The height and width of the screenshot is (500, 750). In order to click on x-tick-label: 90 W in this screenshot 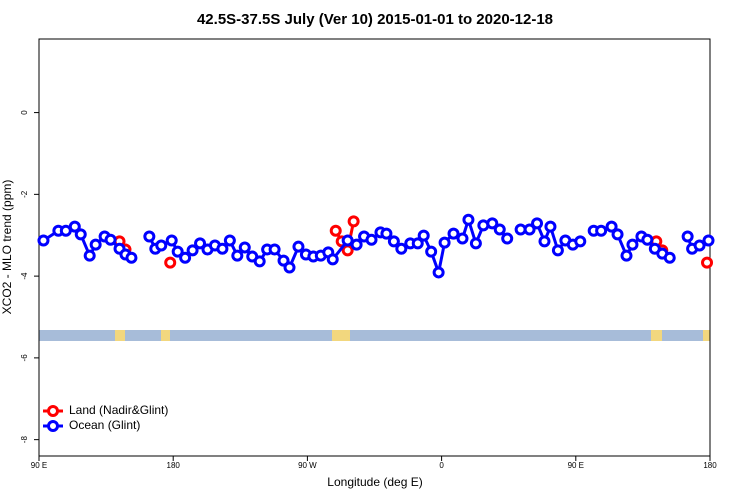, I will do `click(307, 465)`.